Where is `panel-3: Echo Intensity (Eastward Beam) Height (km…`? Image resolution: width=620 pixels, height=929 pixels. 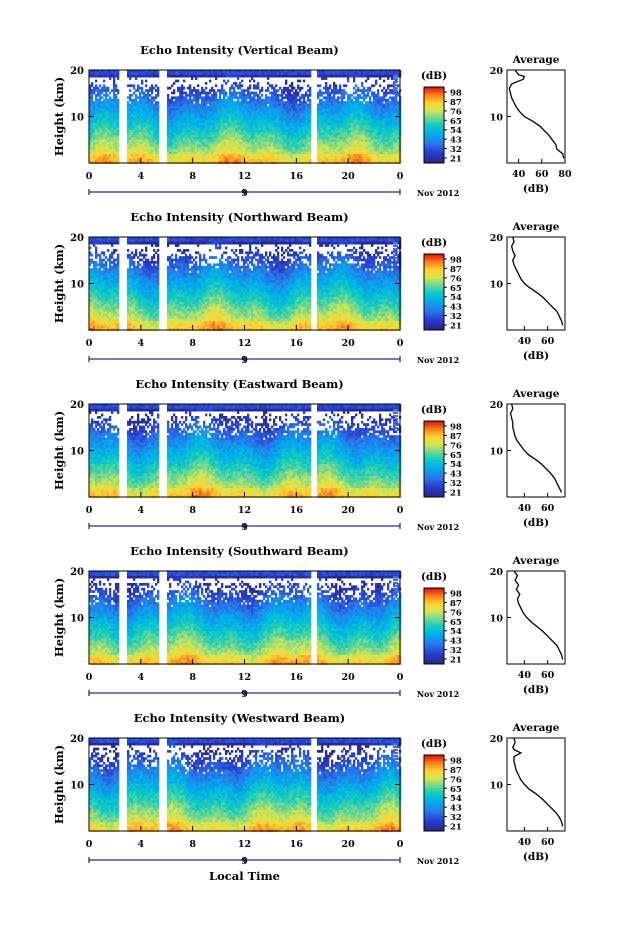 panel-3: Echo Intensity (Eastward Beam) Height (km… is located at coordinates (308, 455).